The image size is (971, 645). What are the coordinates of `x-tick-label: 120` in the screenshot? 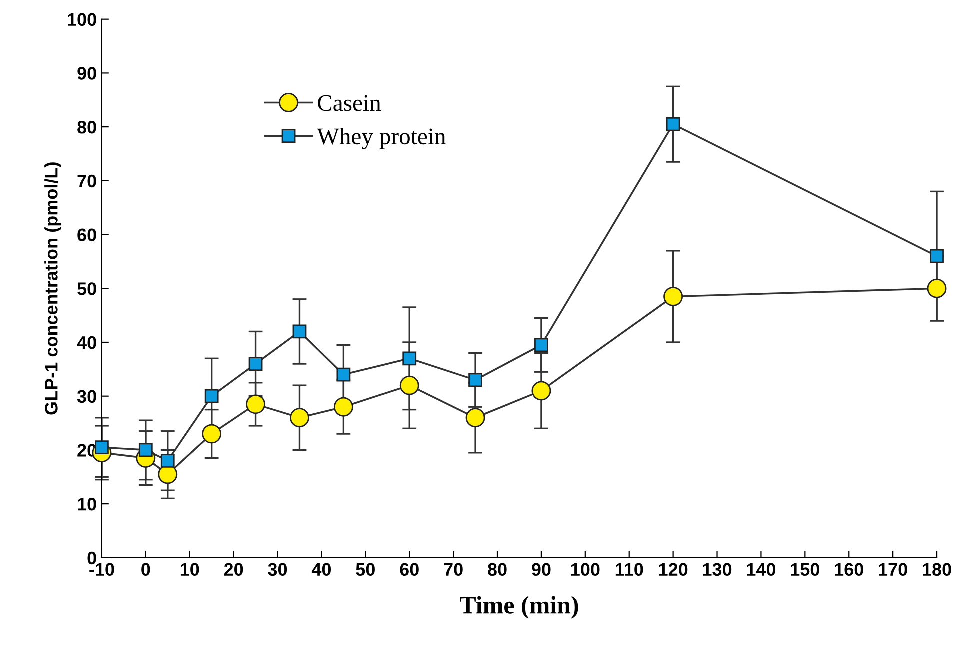 It's located at (673, 569).